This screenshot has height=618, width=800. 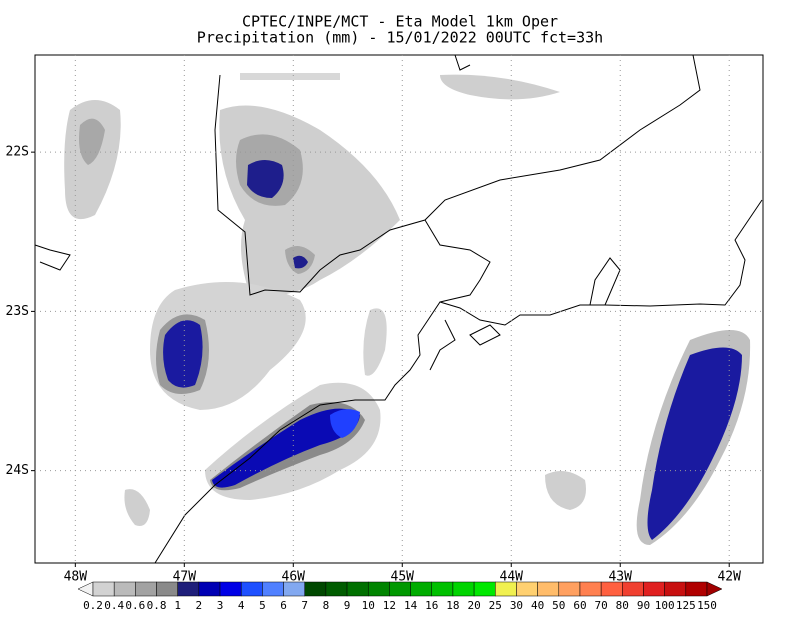 I want to click on colorbar-label: 9, so click(x=347, y=605).